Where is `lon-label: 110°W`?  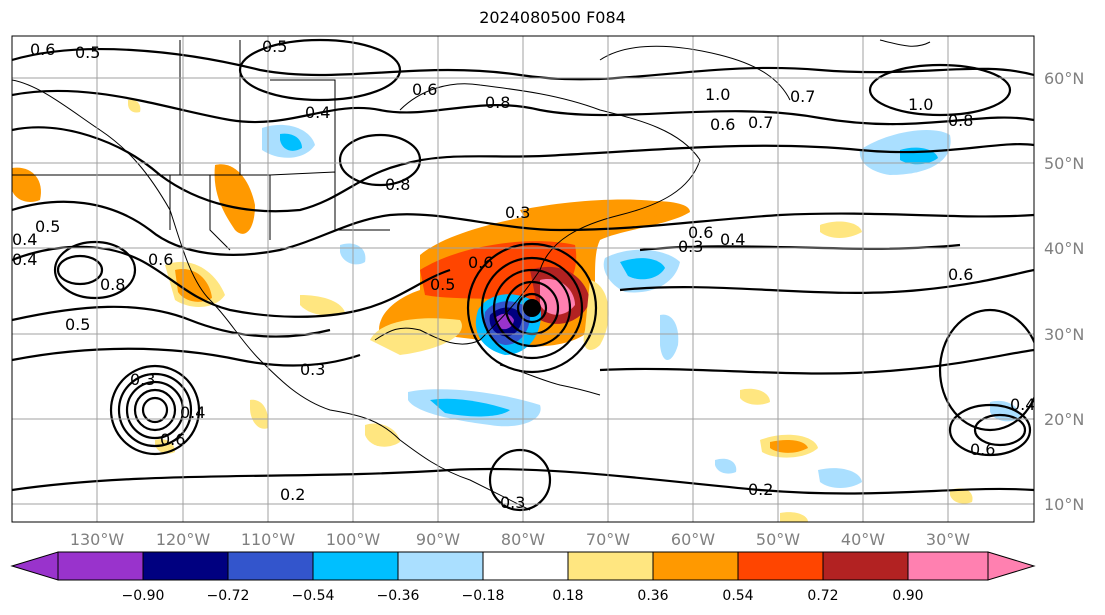
lon-label: 110°W is located at coordinates (268, 539).